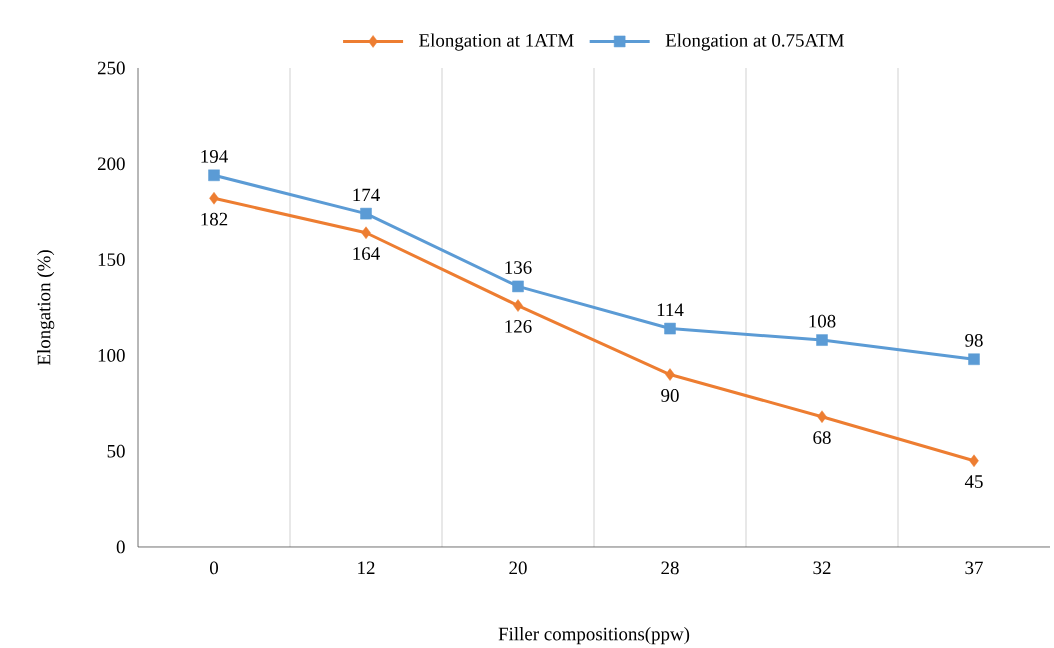 This screenshot has height=648, width=1054. Describe the element at coordinates (366, 253) in the screenshot. I see `data-label: 164` at that location.